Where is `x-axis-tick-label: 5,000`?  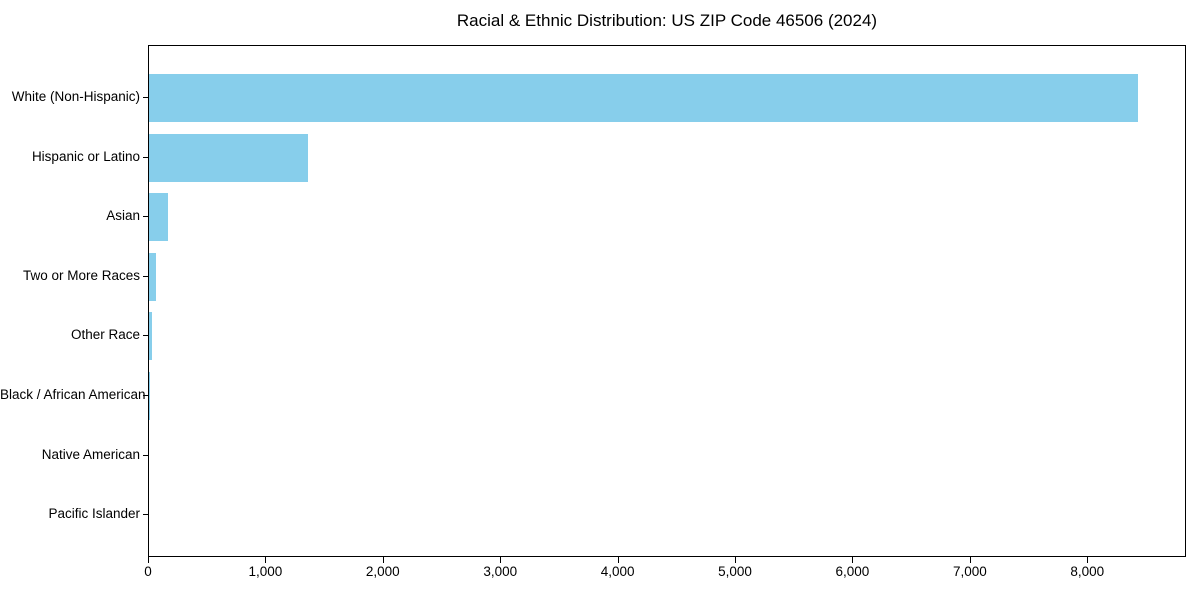
x-axis-tick-label: 5,000 is located at coordinates (735, 571).